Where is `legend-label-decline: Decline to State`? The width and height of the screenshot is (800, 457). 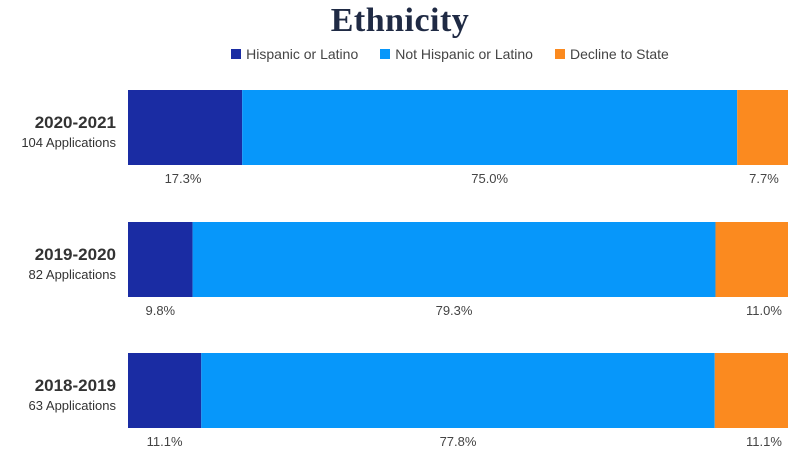
legend-label-decline: Decline to State is located at coordinates (619, 54).